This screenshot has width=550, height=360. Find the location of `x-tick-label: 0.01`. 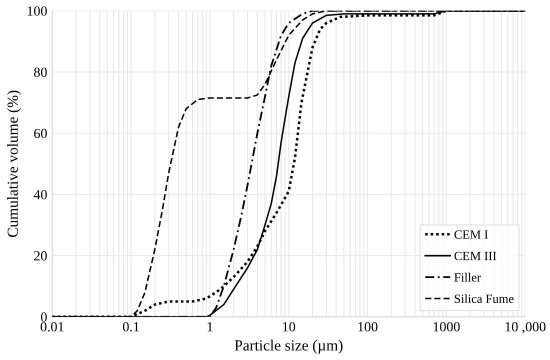

x-tick-label: 0.01 is located at coordinates (52, 327).